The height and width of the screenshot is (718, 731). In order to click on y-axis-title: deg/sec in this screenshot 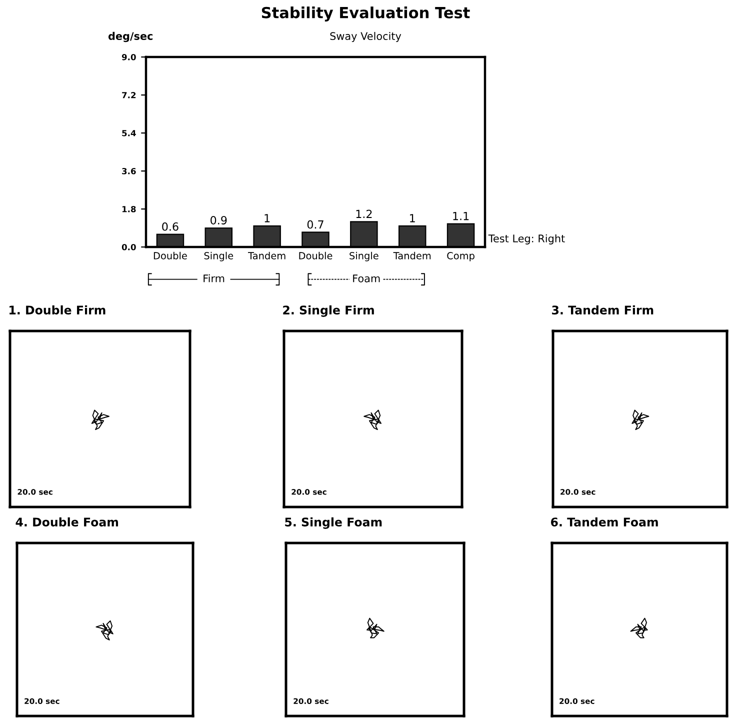, I will do `click(130, 37)`.